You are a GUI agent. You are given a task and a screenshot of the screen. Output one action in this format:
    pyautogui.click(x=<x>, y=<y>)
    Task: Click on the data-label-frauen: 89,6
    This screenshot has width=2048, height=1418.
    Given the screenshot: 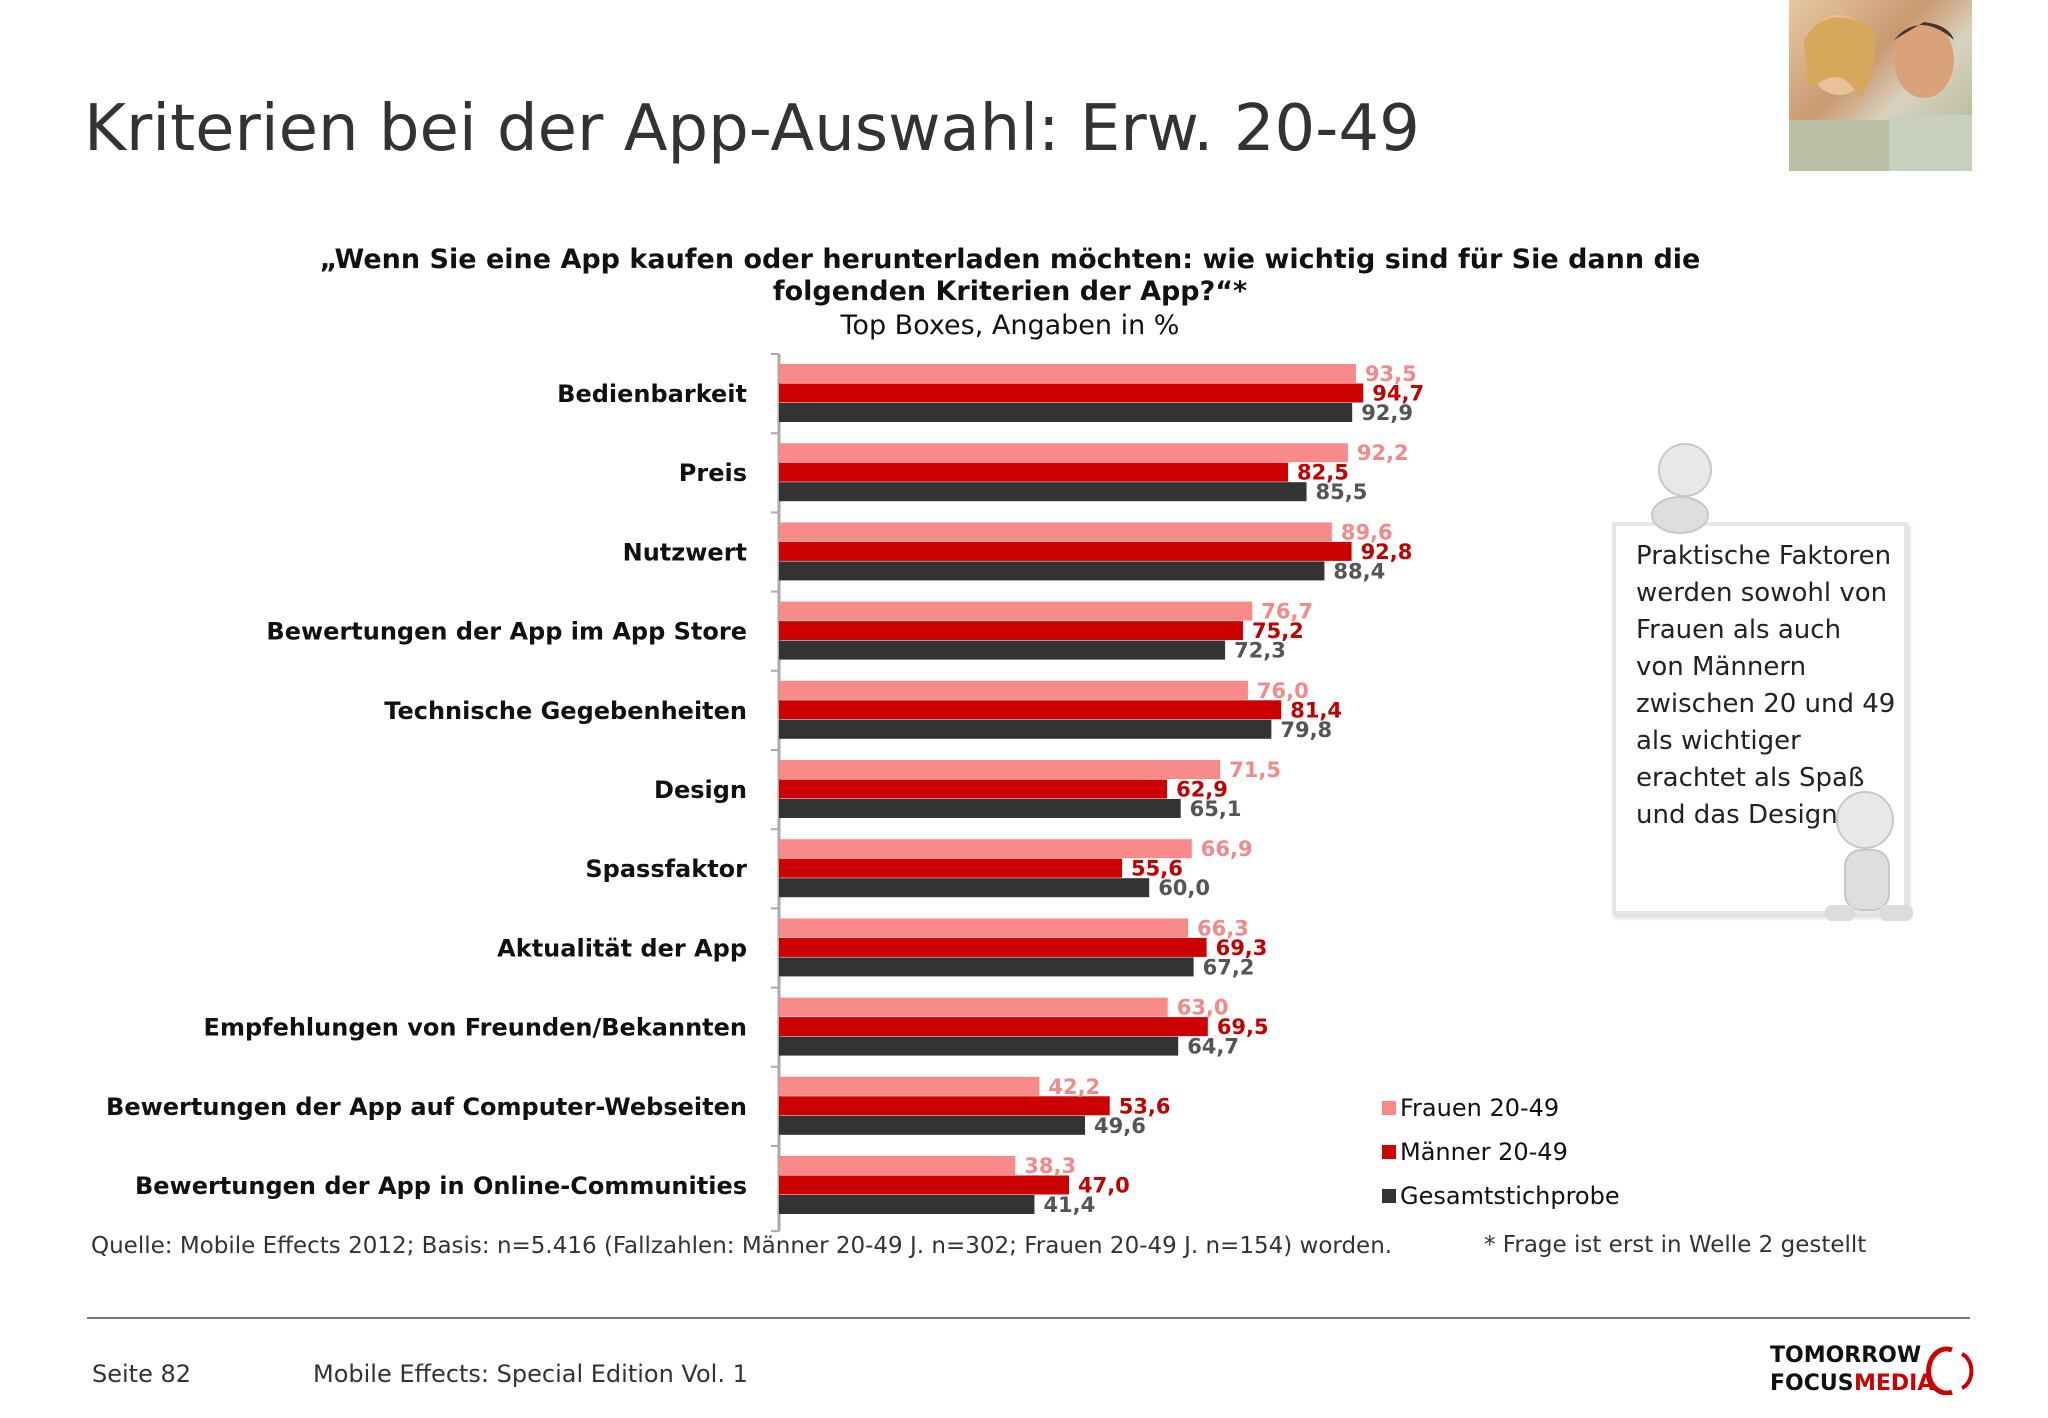 What is the action you would take?
    pyautogui.click(x=1367, y=532)
    